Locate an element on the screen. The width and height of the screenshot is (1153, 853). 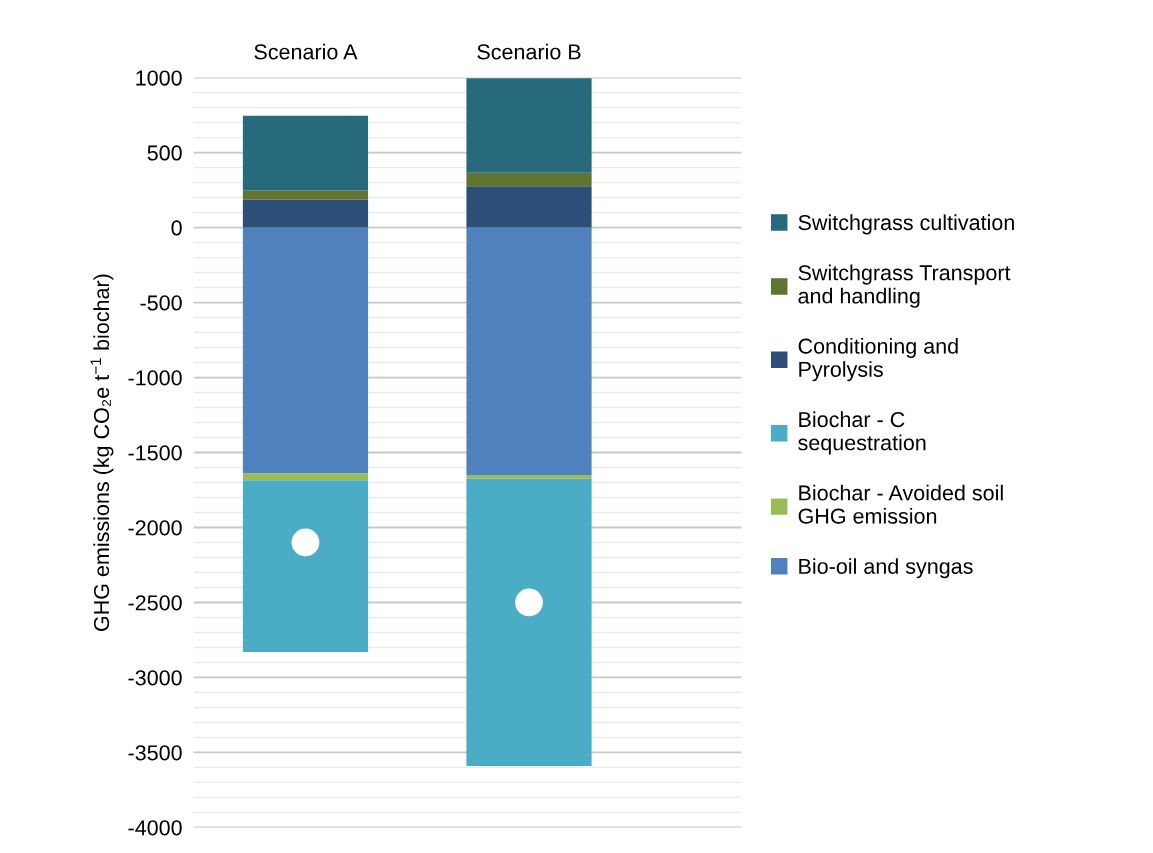
y-tick-label: 1000 is located at coordinates (159, 78).